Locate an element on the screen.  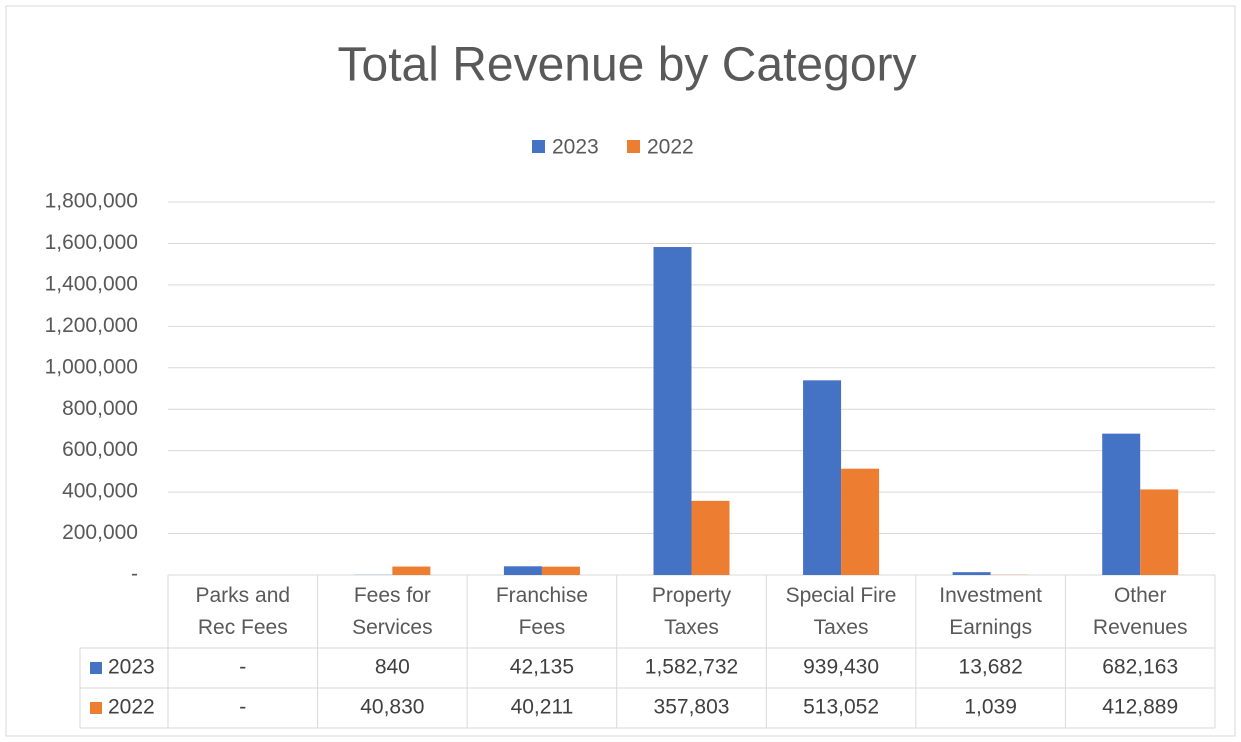
category-label: Fees for Services is located at coordinates (392, 611).